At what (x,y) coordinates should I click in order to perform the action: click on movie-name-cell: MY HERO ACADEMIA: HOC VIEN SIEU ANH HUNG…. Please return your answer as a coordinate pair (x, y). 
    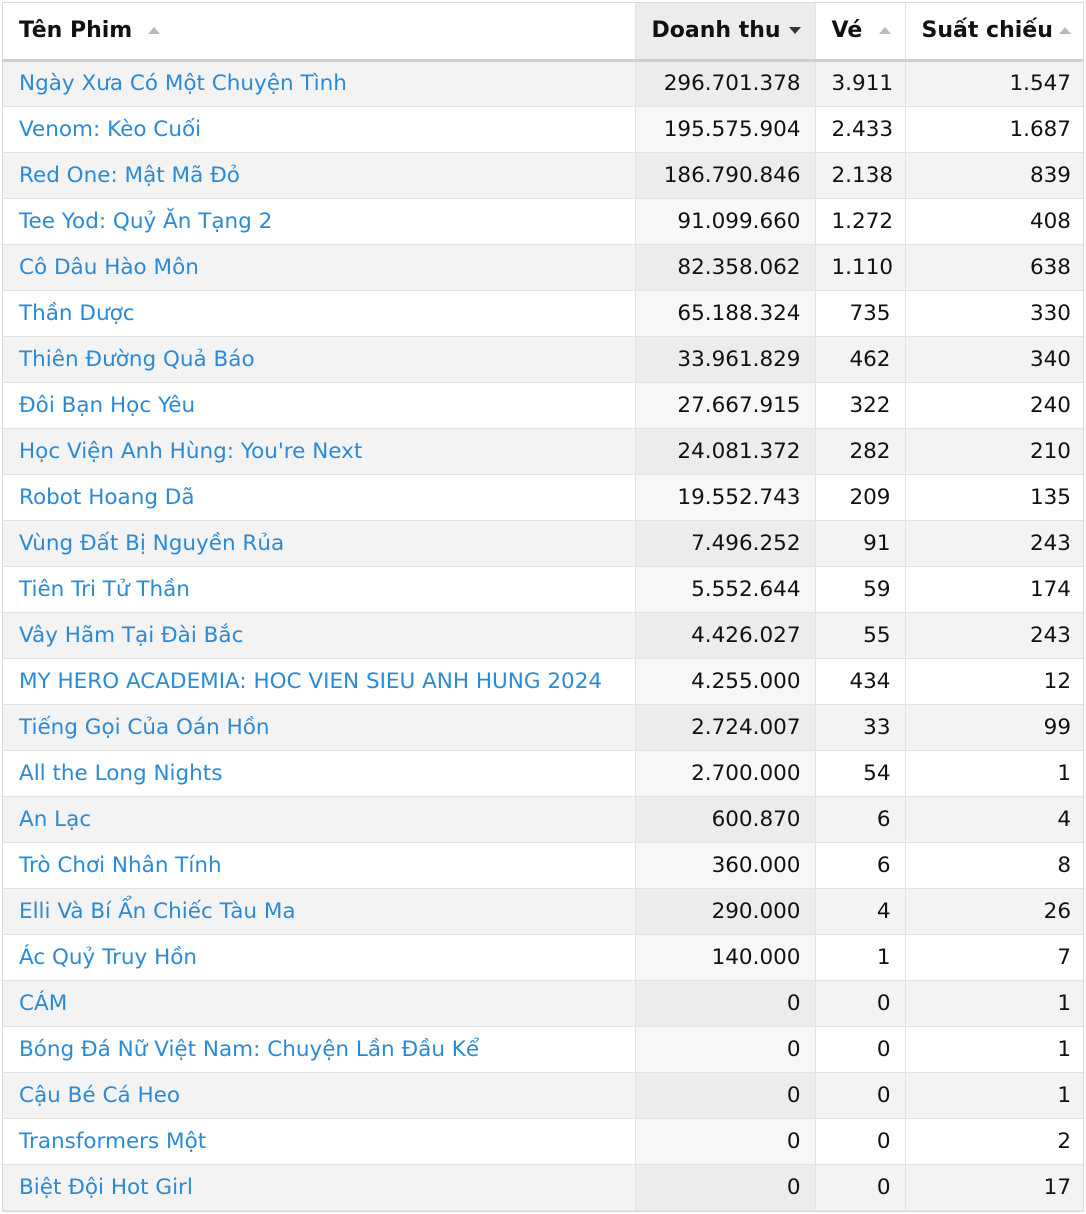
    Looking at the image, I should click on (319, 681).